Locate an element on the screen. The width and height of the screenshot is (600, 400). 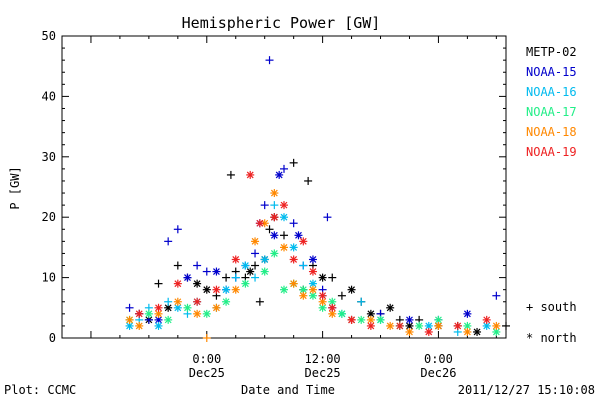
marker-legend: + south * north is located at coordinates (551, 322).